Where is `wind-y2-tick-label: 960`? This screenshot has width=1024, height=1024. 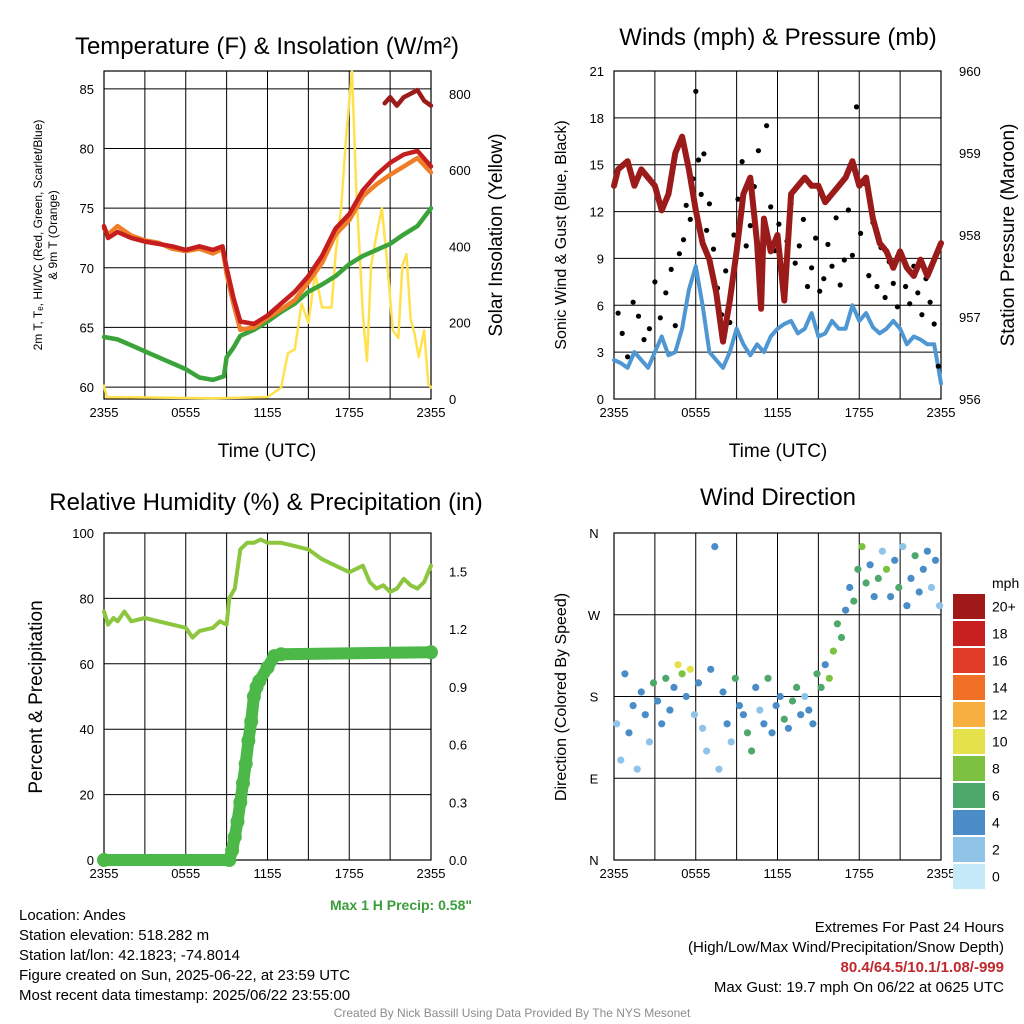 wind-y2-tick-label: 960 is located at coordinates (970, 71).